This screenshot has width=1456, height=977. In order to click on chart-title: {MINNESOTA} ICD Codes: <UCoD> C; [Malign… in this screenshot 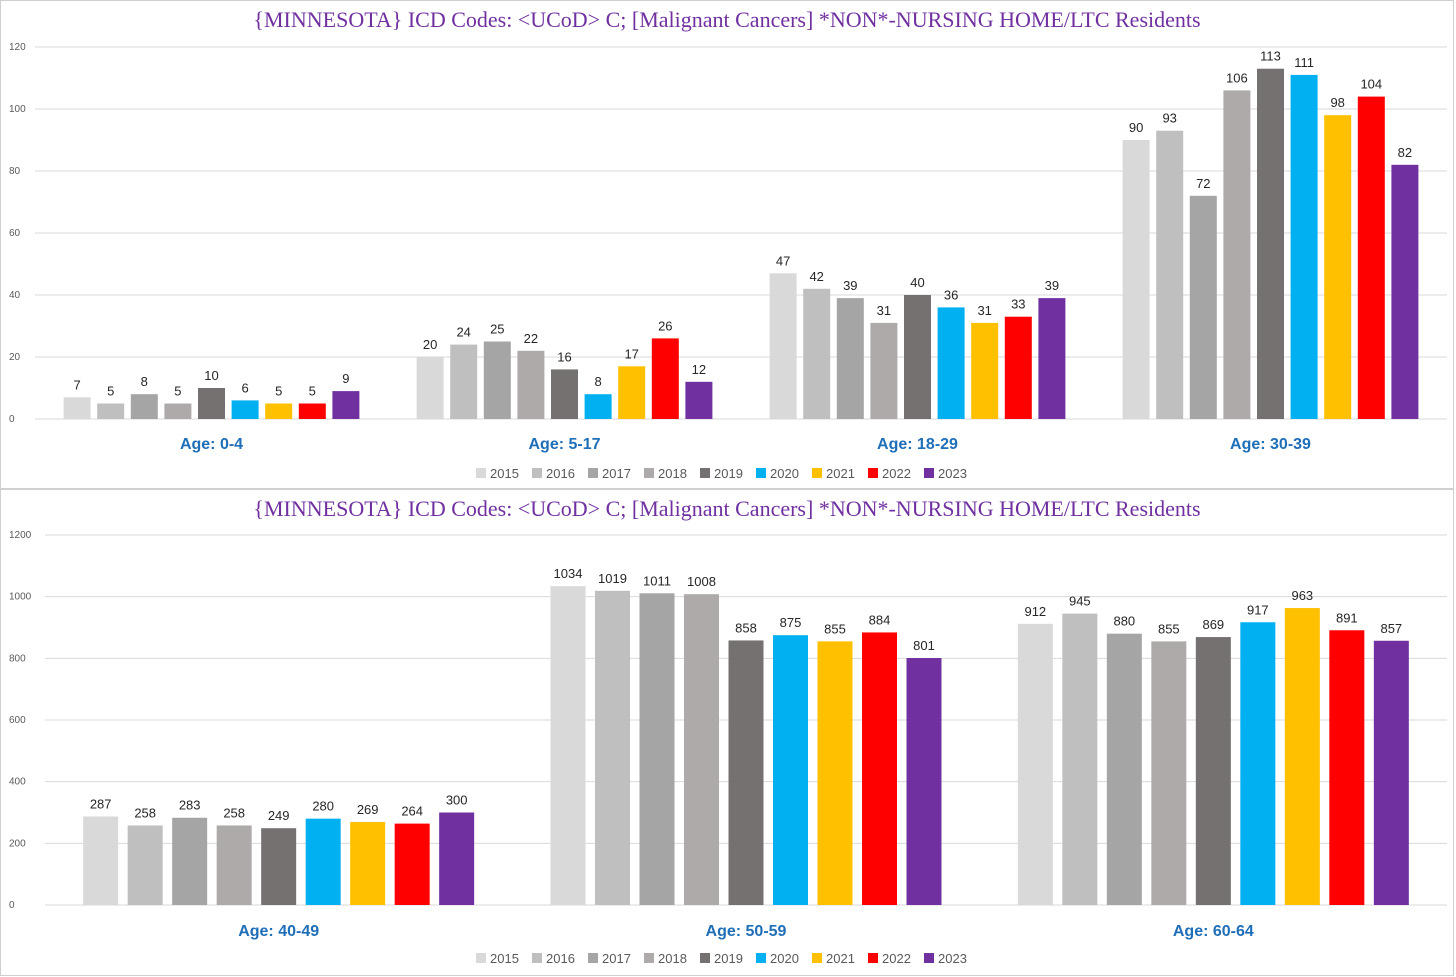, I will do `click(727, 19)`.